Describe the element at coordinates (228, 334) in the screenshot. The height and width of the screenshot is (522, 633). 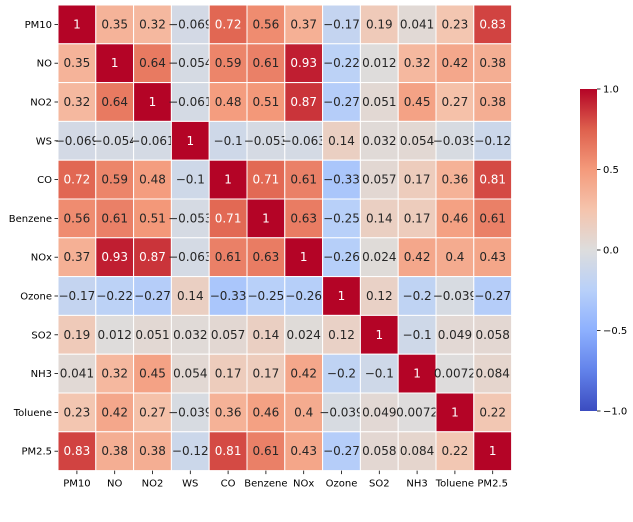
I see `heatmap-cell-so2-co` at that location.